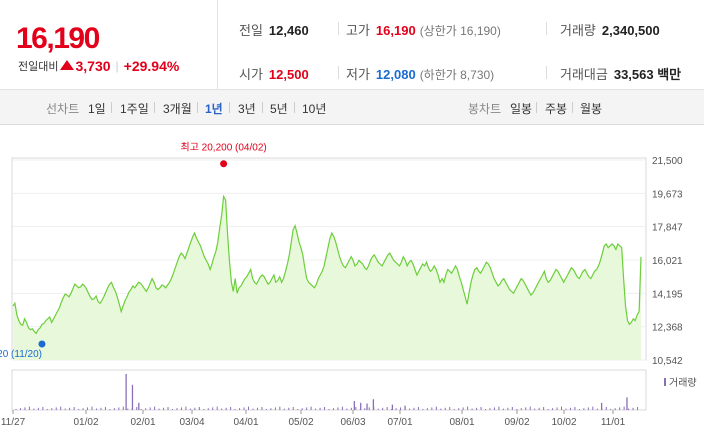  Describe the element at coordinates (329, 390) in the screenshot. I see `volume-frame` at that location.